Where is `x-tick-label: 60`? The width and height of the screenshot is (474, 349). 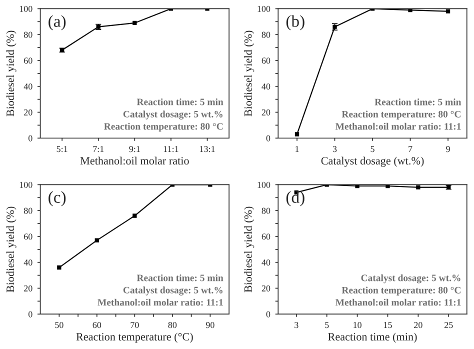
x-tick-label: 60 is located at coordinates (97, 325).